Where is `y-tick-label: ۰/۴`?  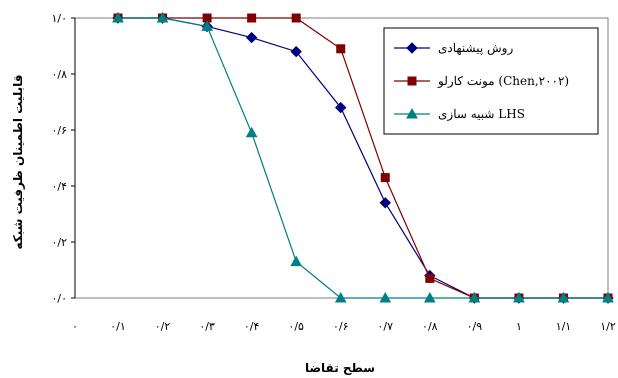 y-tick-label: ۰/۴ is located at coordinates (59, 186).